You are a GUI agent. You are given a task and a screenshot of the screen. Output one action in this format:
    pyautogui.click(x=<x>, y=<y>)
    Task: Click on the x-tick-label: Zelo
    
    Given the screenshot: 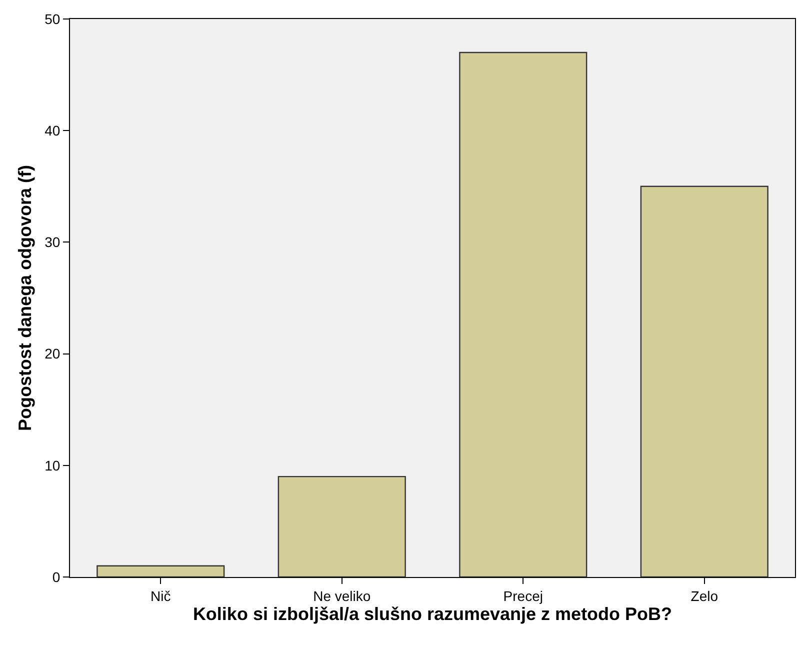 What is the action you would take?
    pyautogui.click(x=704, y=596)
    